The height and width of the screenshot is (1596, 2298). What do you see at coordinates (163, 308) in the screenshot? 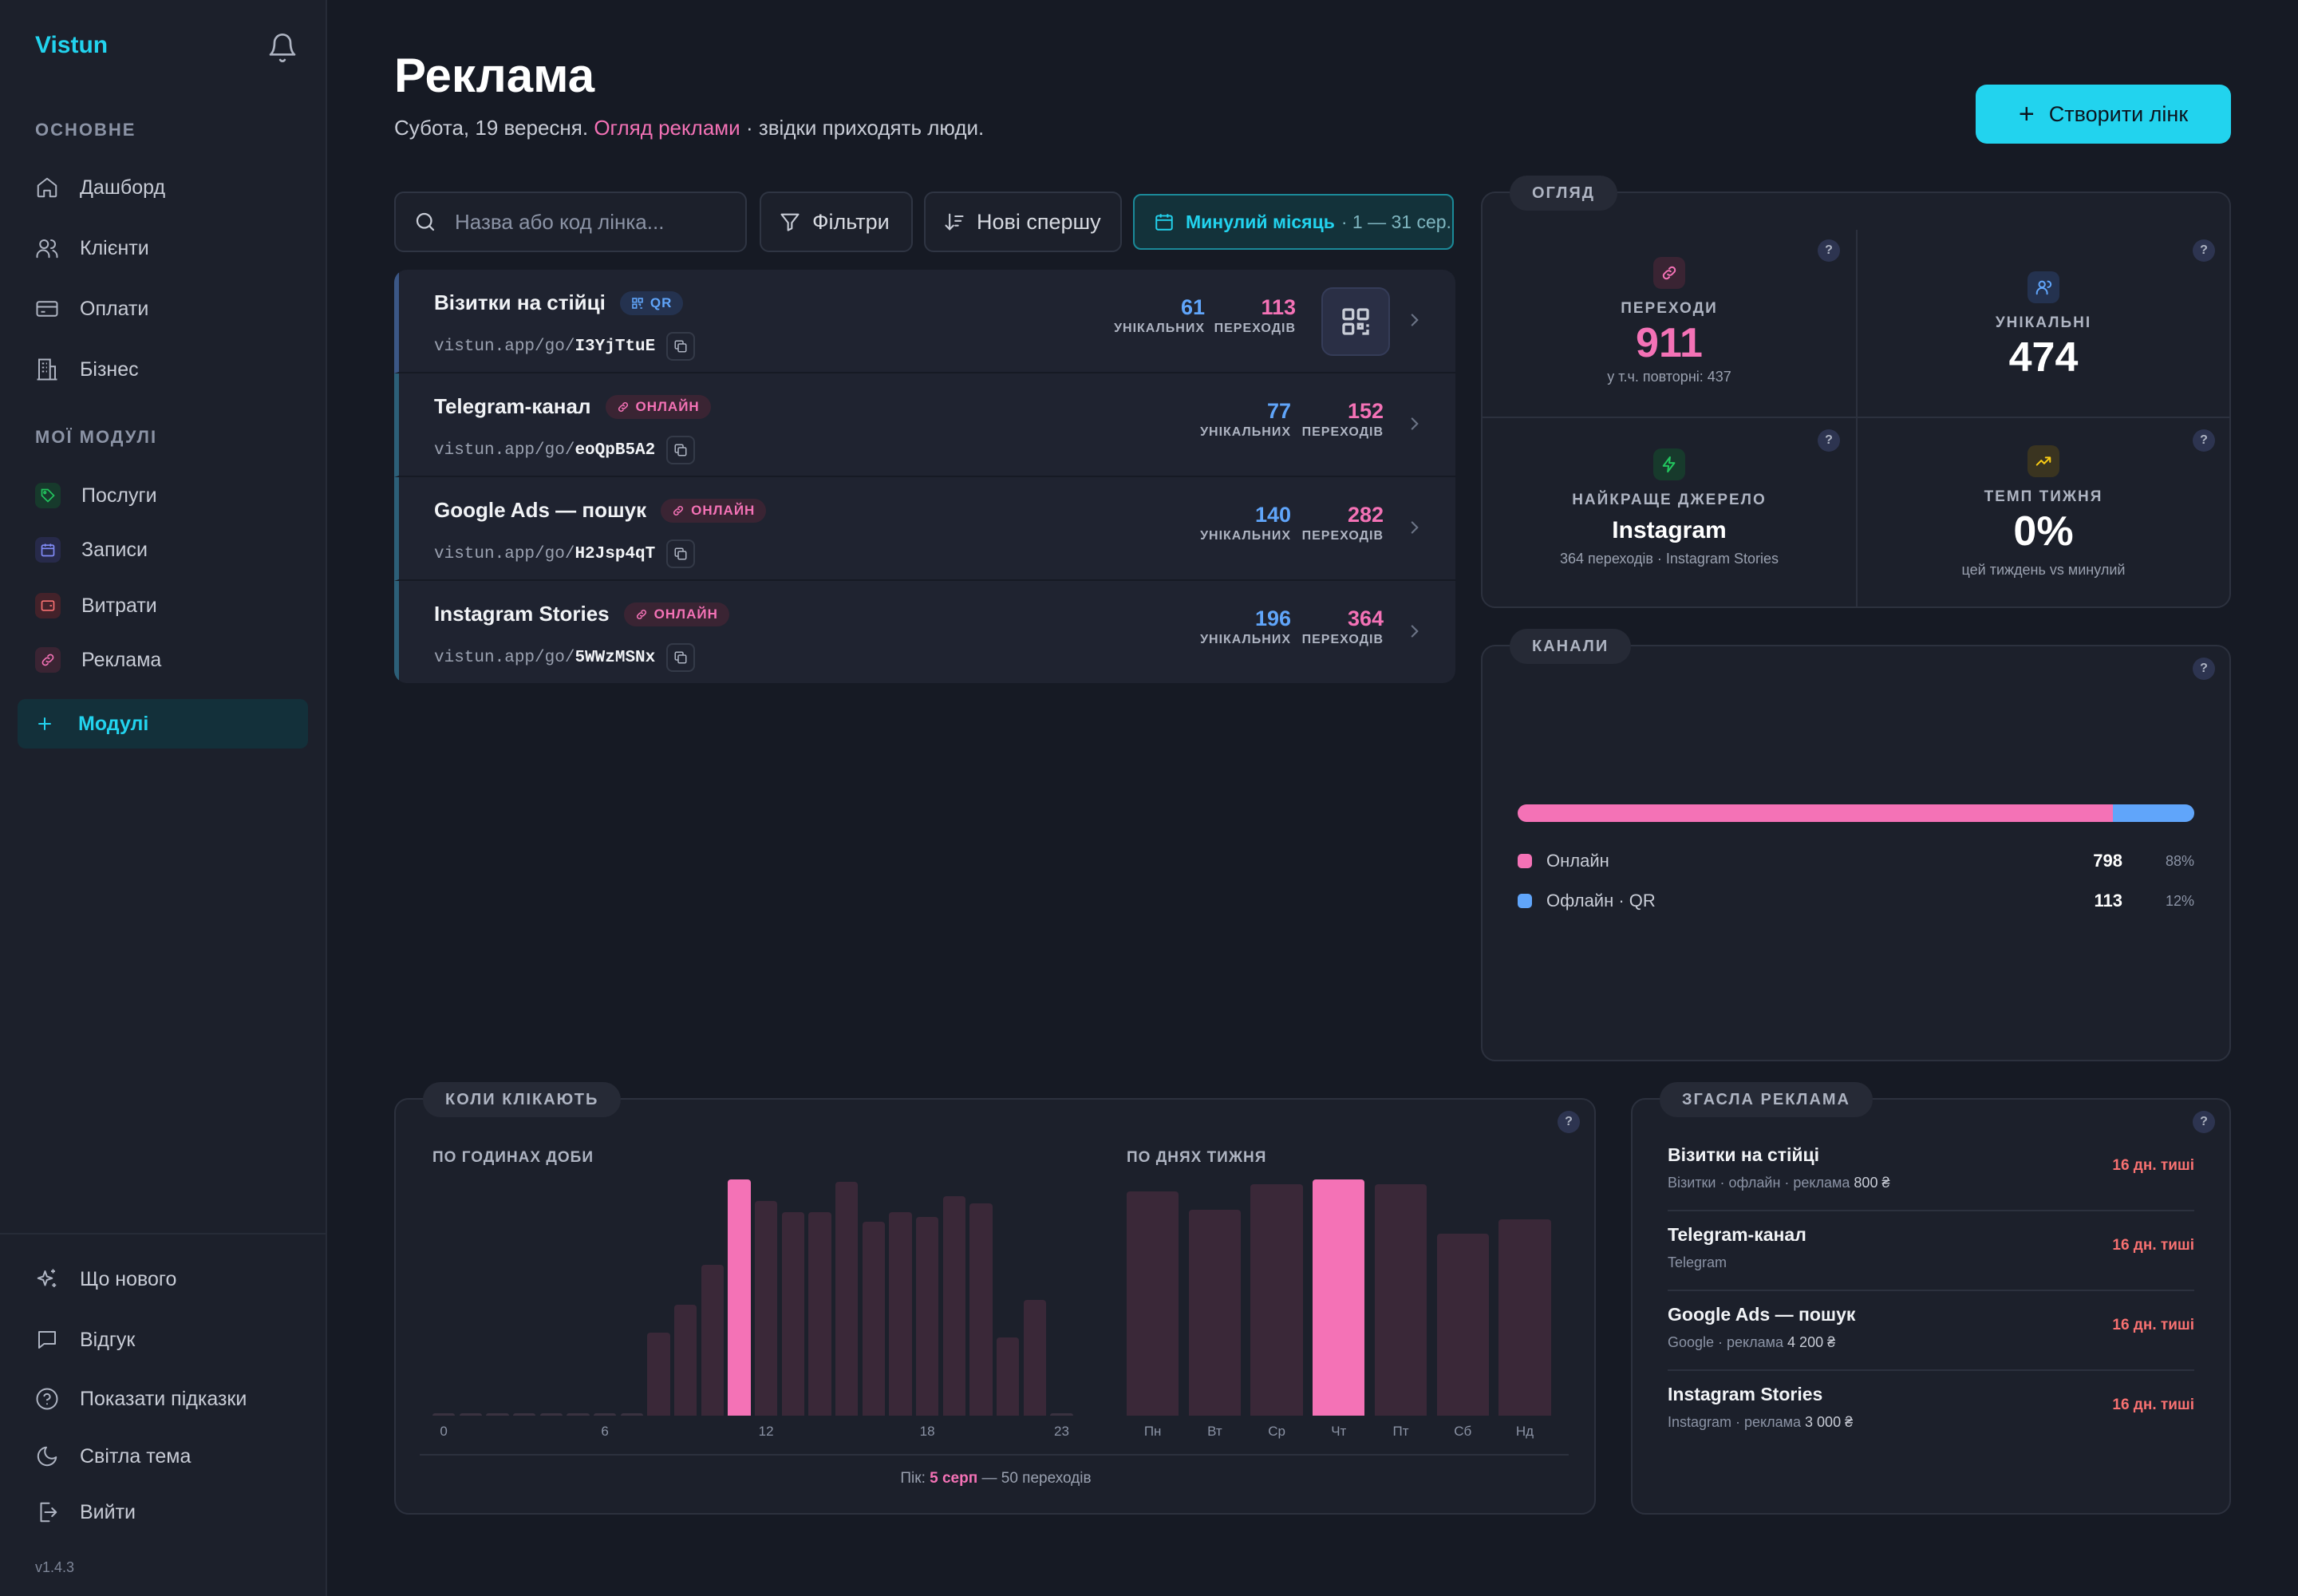
I see `sidebar-item-payments: Оплати` at bounding box center [163, 308].